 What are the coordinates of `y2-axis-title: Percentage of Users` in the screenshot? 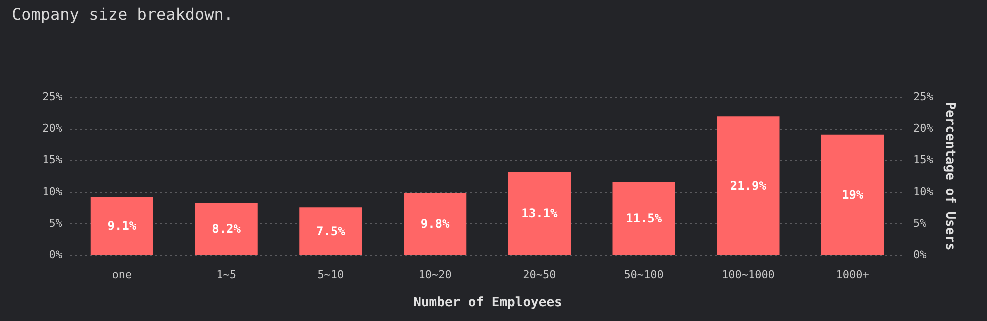 It's located at (950, 176).